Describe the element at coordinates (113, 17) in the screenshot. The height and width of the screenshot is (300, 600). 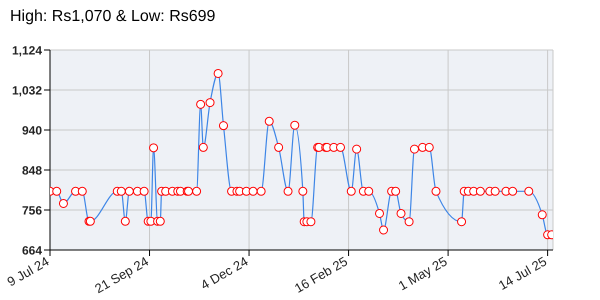
I see `chart-title: High: Rs1,070 & Low: Rs699` at that location.